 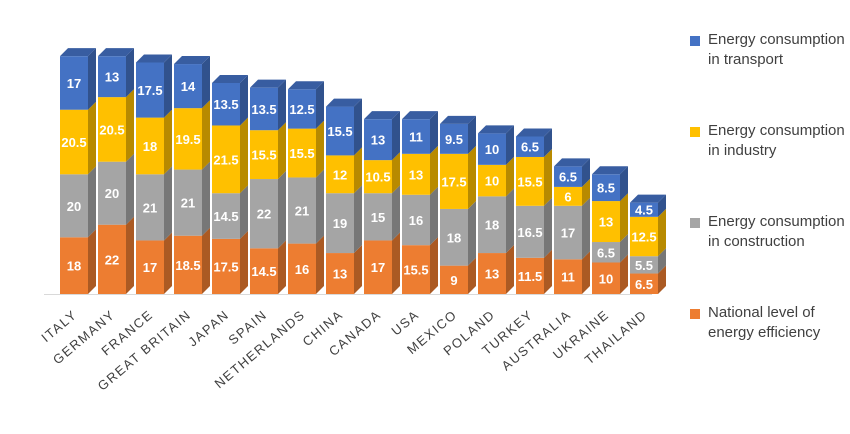 What do you see at coordinates (769, 166) in the screenshot?
I see `legend-item: Energy consumption in industry` at bounding box center [769, 166].